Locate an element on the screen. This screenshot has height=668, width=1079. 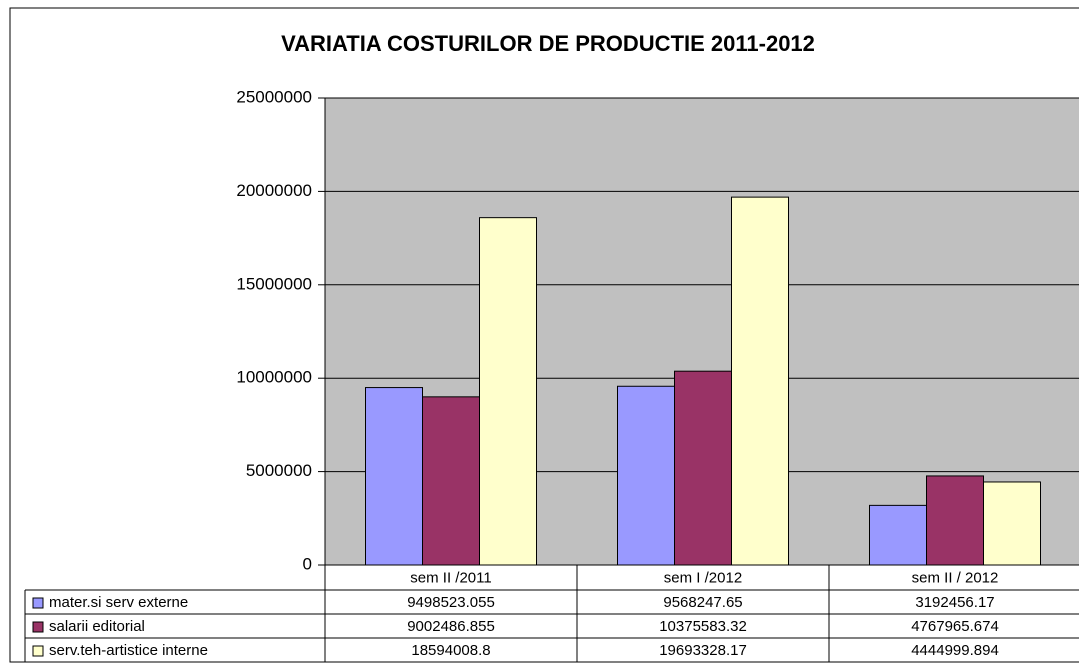
x-tick-label: sem I /2012 is located at coordinates (703, 577).